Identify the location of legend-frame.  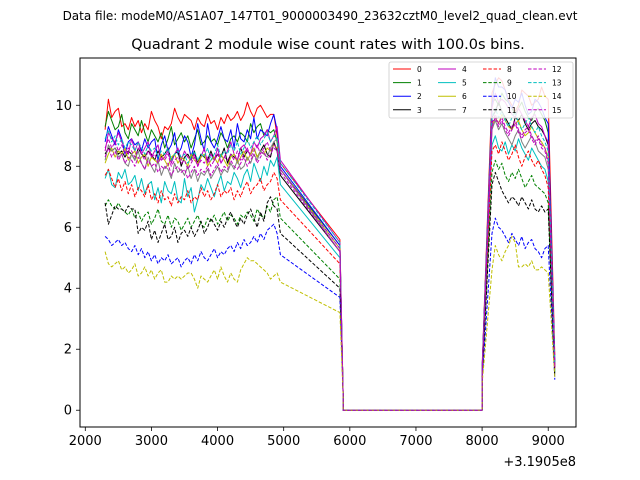
(481, 90).